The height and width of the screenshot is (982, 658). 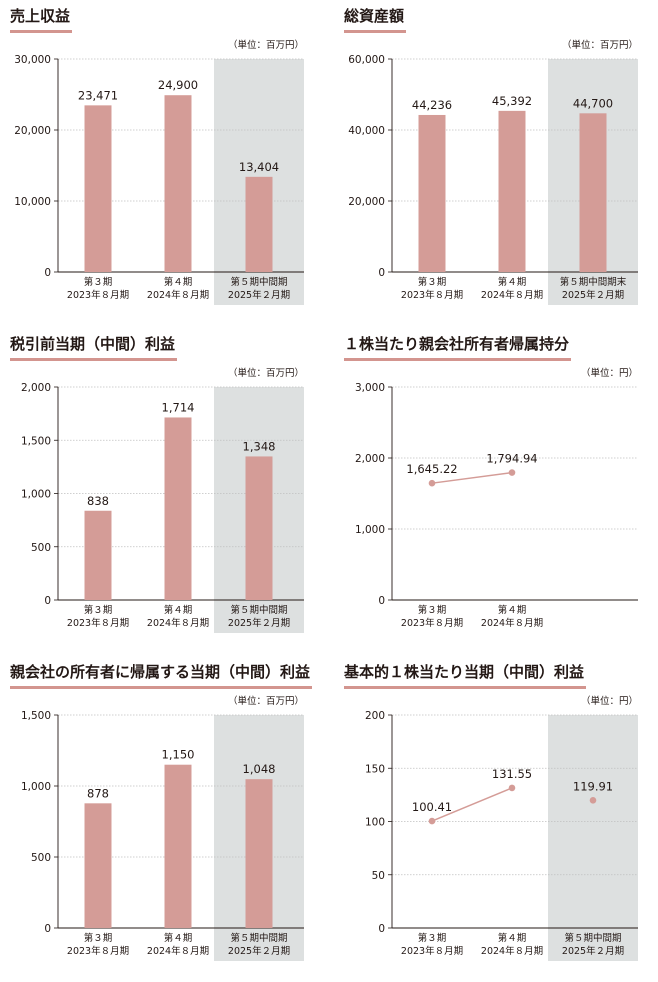 I want to click on data-label: 44,236, so click(x=432, y=105).